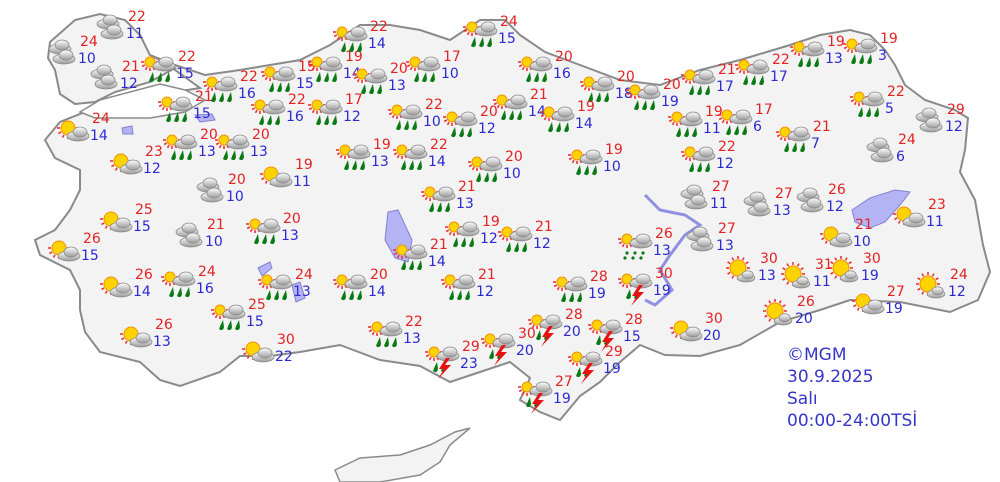  I want to click on min-temp: 17, so click(725, 87).